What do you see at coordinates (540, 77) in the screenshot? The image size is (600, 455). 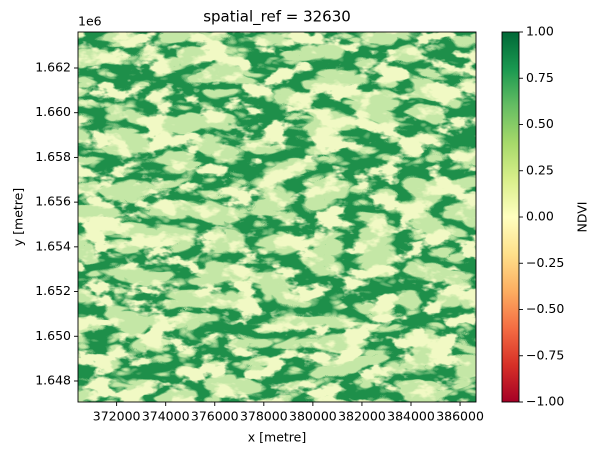 I see `colorbar-tick-label: 0.75` at bounding box center [540, 77].